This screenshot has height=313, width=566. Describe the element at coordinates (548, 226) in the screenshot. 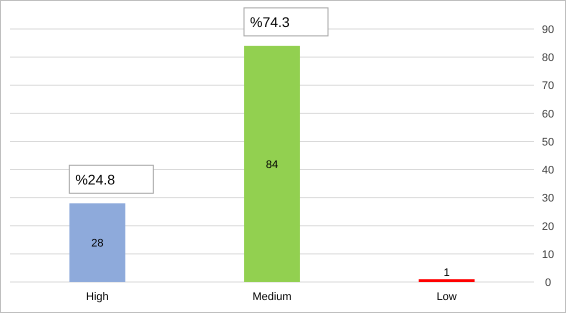

I see `y-tick-label: 20` at that location.